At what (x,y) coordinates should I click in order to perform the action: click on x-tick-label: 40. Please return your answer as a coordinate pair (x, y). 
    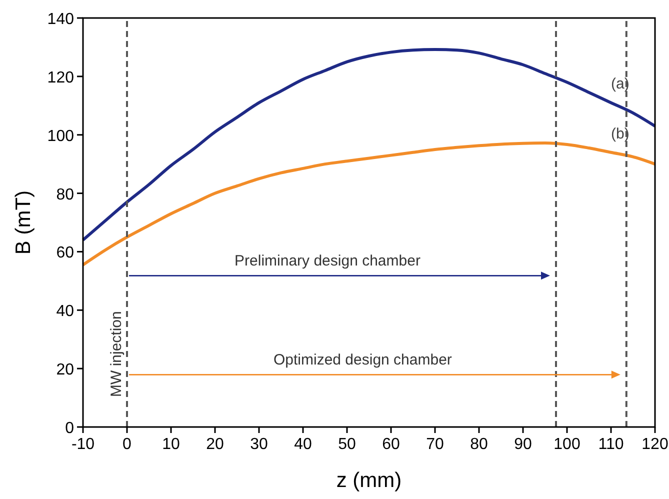
    Looking at the image, I should click on (303, 444).